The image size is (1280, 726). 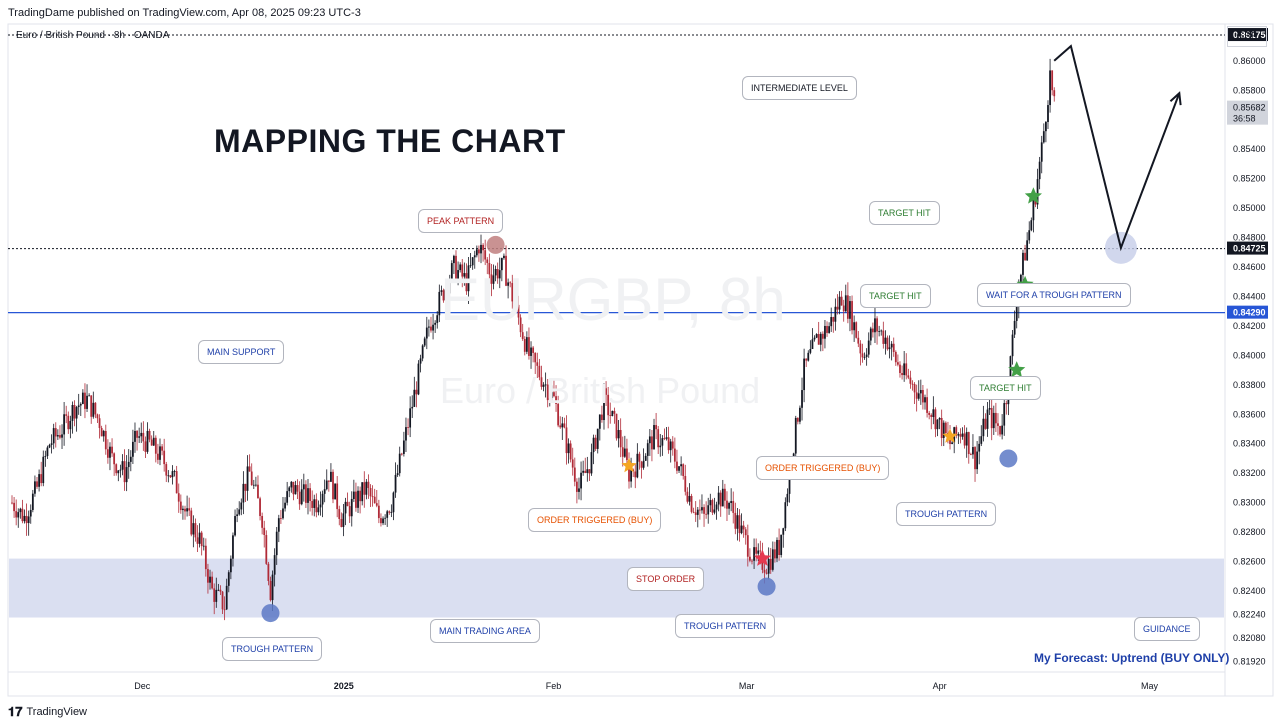 I want to click on main-trading-area-callout: MAIN TRADING AREA, so click(x=485, y=631).